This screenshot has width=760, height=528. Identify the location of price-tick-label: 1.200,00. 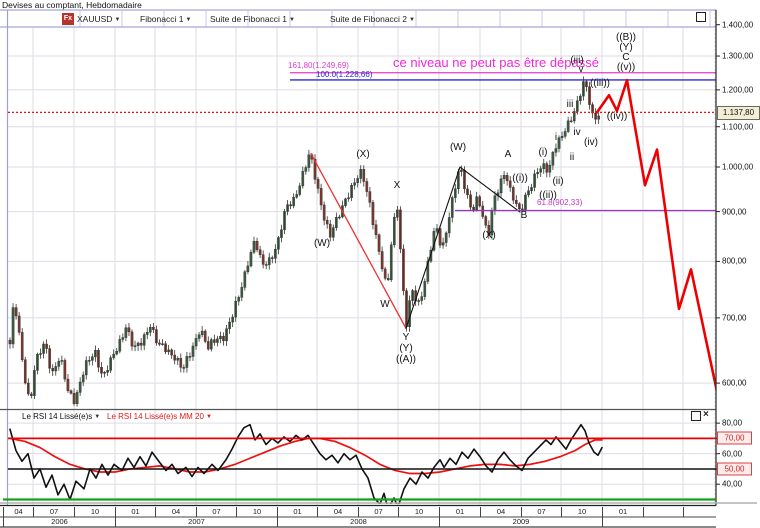
(738, 90).